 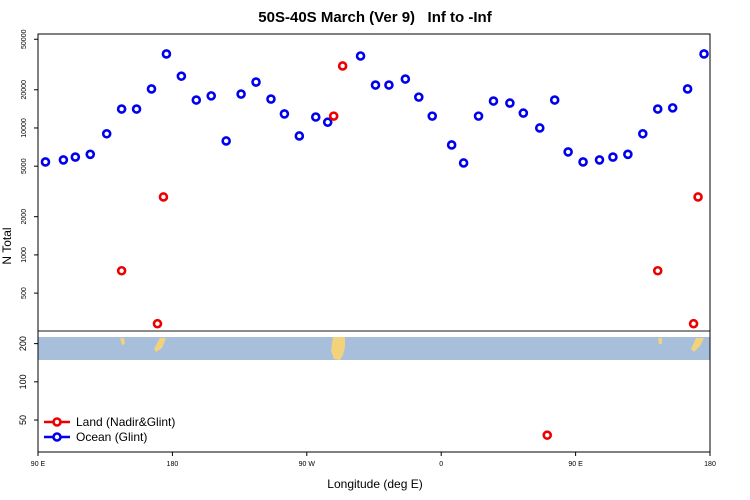 I want to click on y-tick-label: 50, so click(x=23, y=420).